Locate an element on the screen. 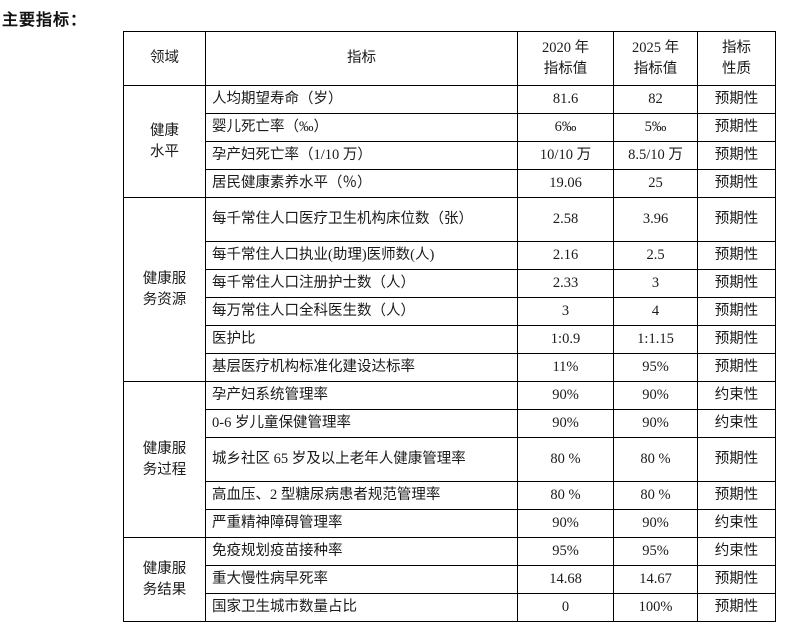 The height and width of the screenshot is (625, 788). indicator-cell: 每千常住人口医疗卫生机构床位数（张） is located at coordinates (361, 219).